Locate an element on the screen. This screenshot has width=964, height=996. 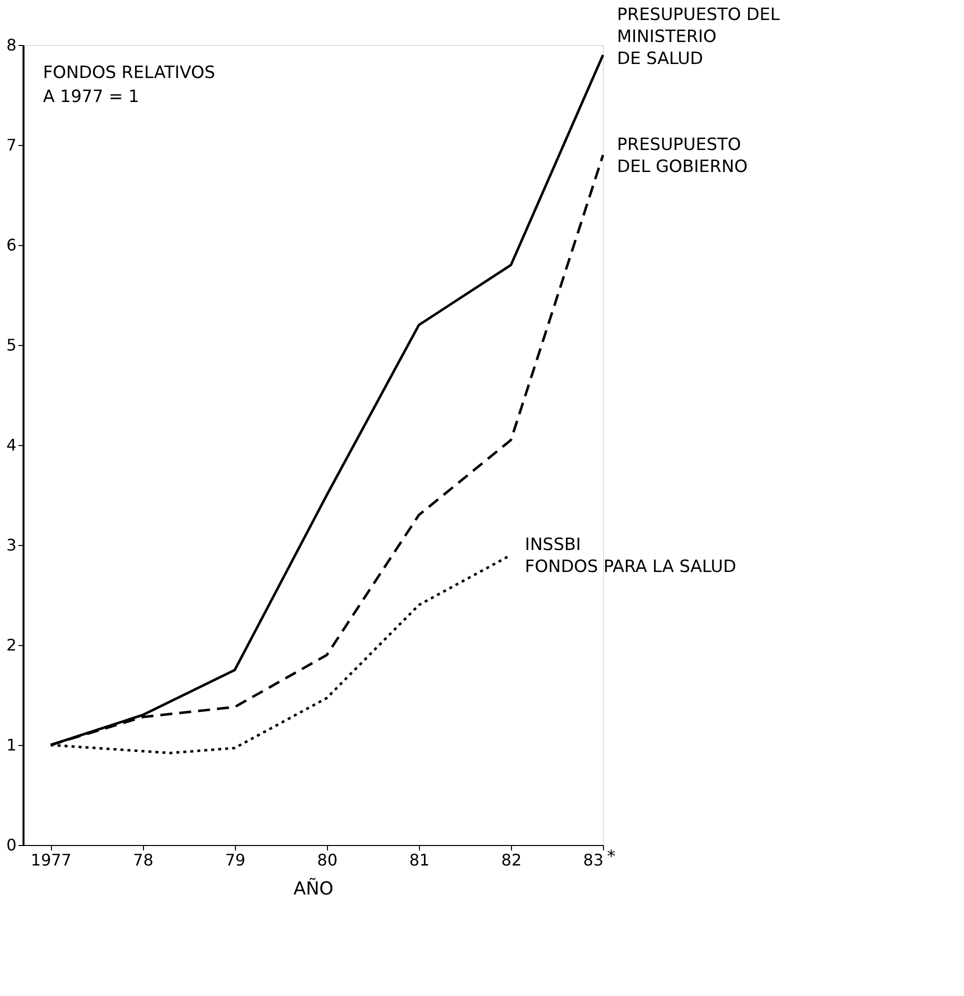
y-tick-label: 7 is located at coordinates (11, 145).